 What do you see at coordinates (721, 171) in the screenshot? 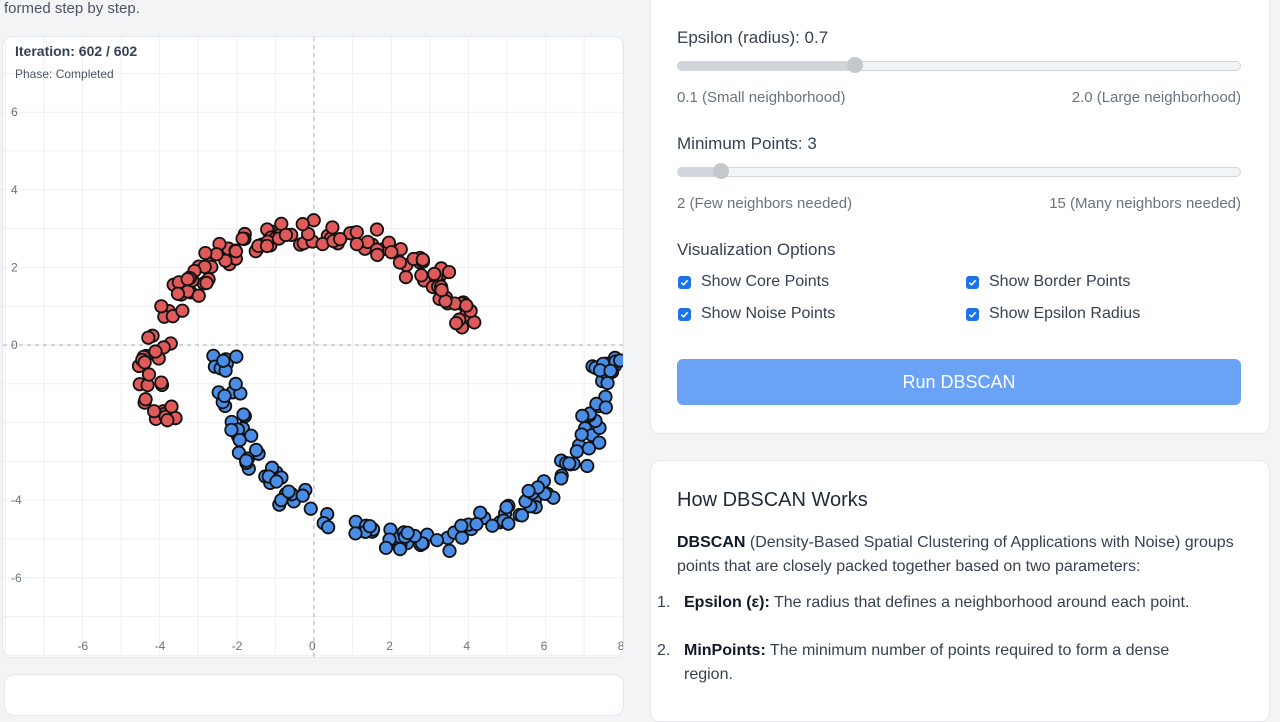
I see `min-points-slider-thumb` at bounding box center [721, 171].